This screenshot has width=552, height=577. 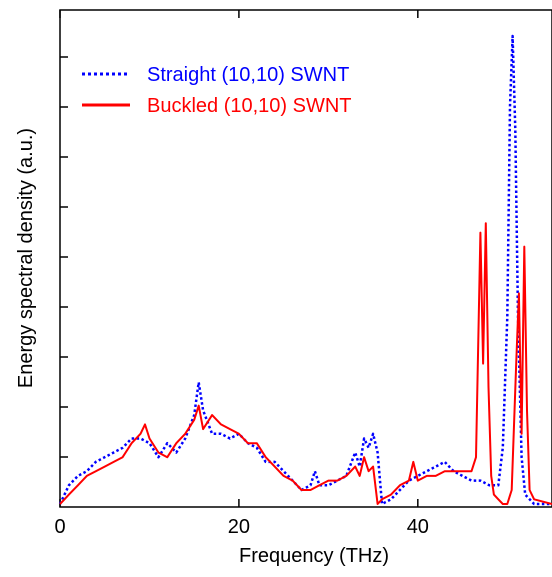 What do you see at coordinates (418, 527) in the screenshot?
I see `x-tick-label: 40` at bounding box center [418, 527].